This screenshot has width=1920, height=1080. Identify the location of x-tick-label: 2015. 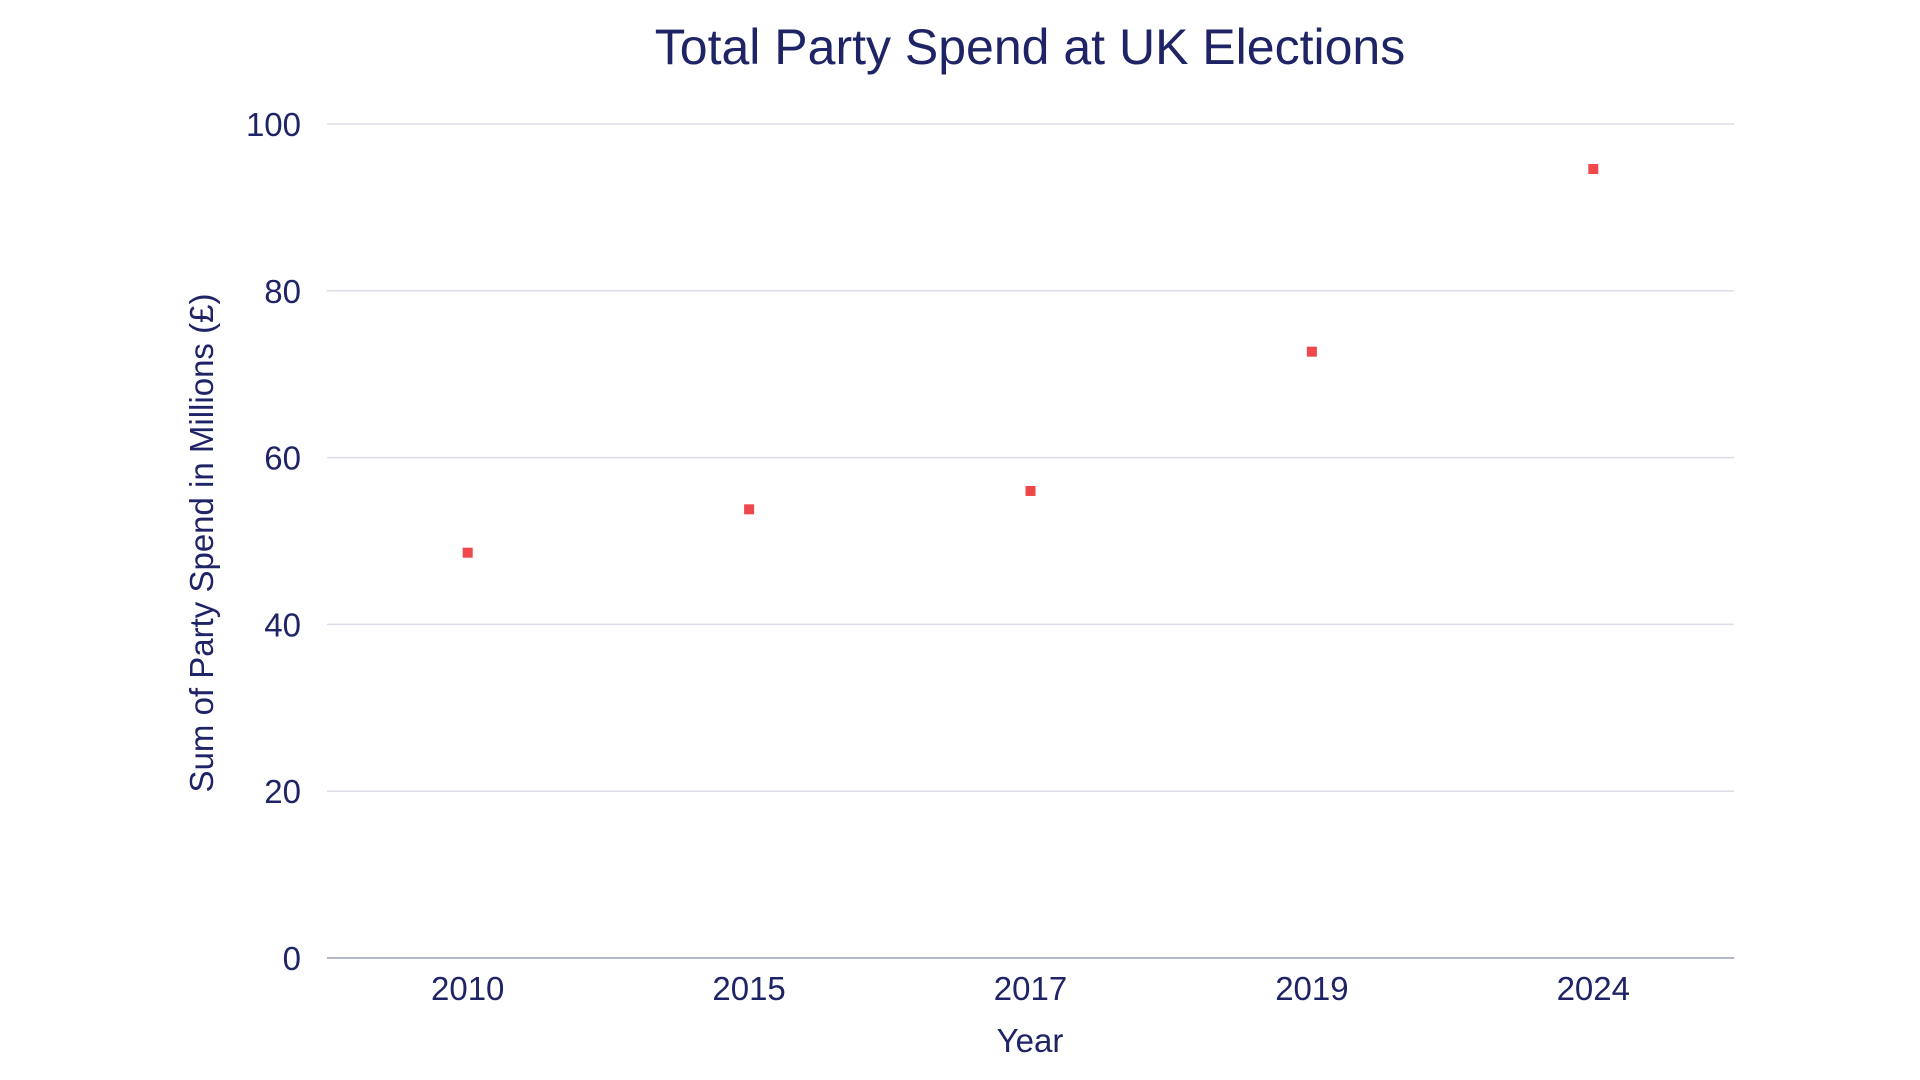
(748, 988).